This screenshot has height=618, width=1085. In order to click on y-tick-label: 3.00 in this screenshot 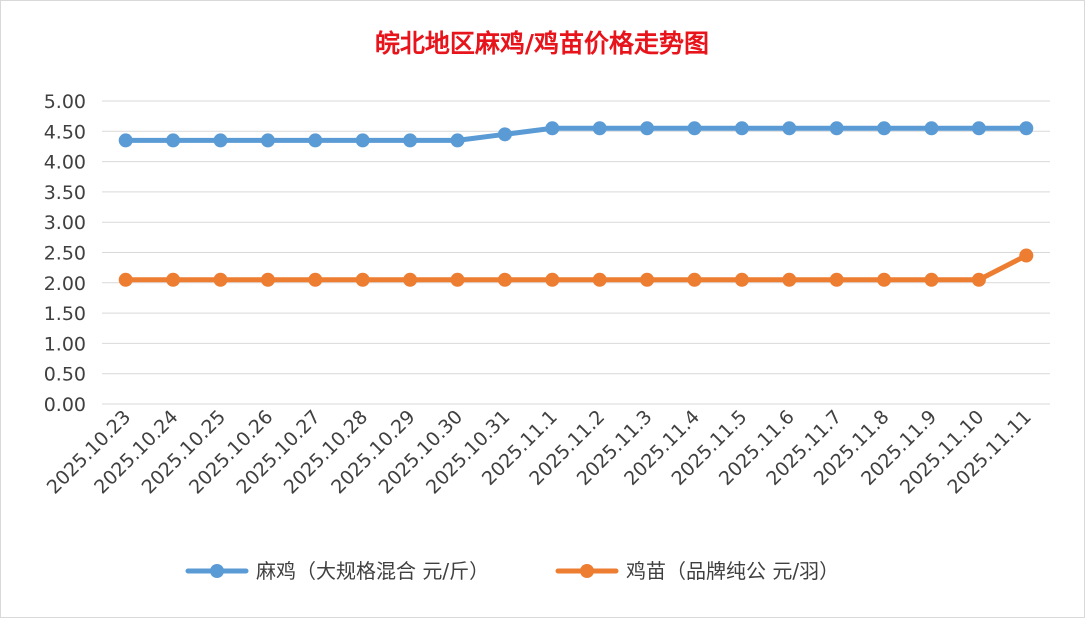, I will do `click(65, 223)`.